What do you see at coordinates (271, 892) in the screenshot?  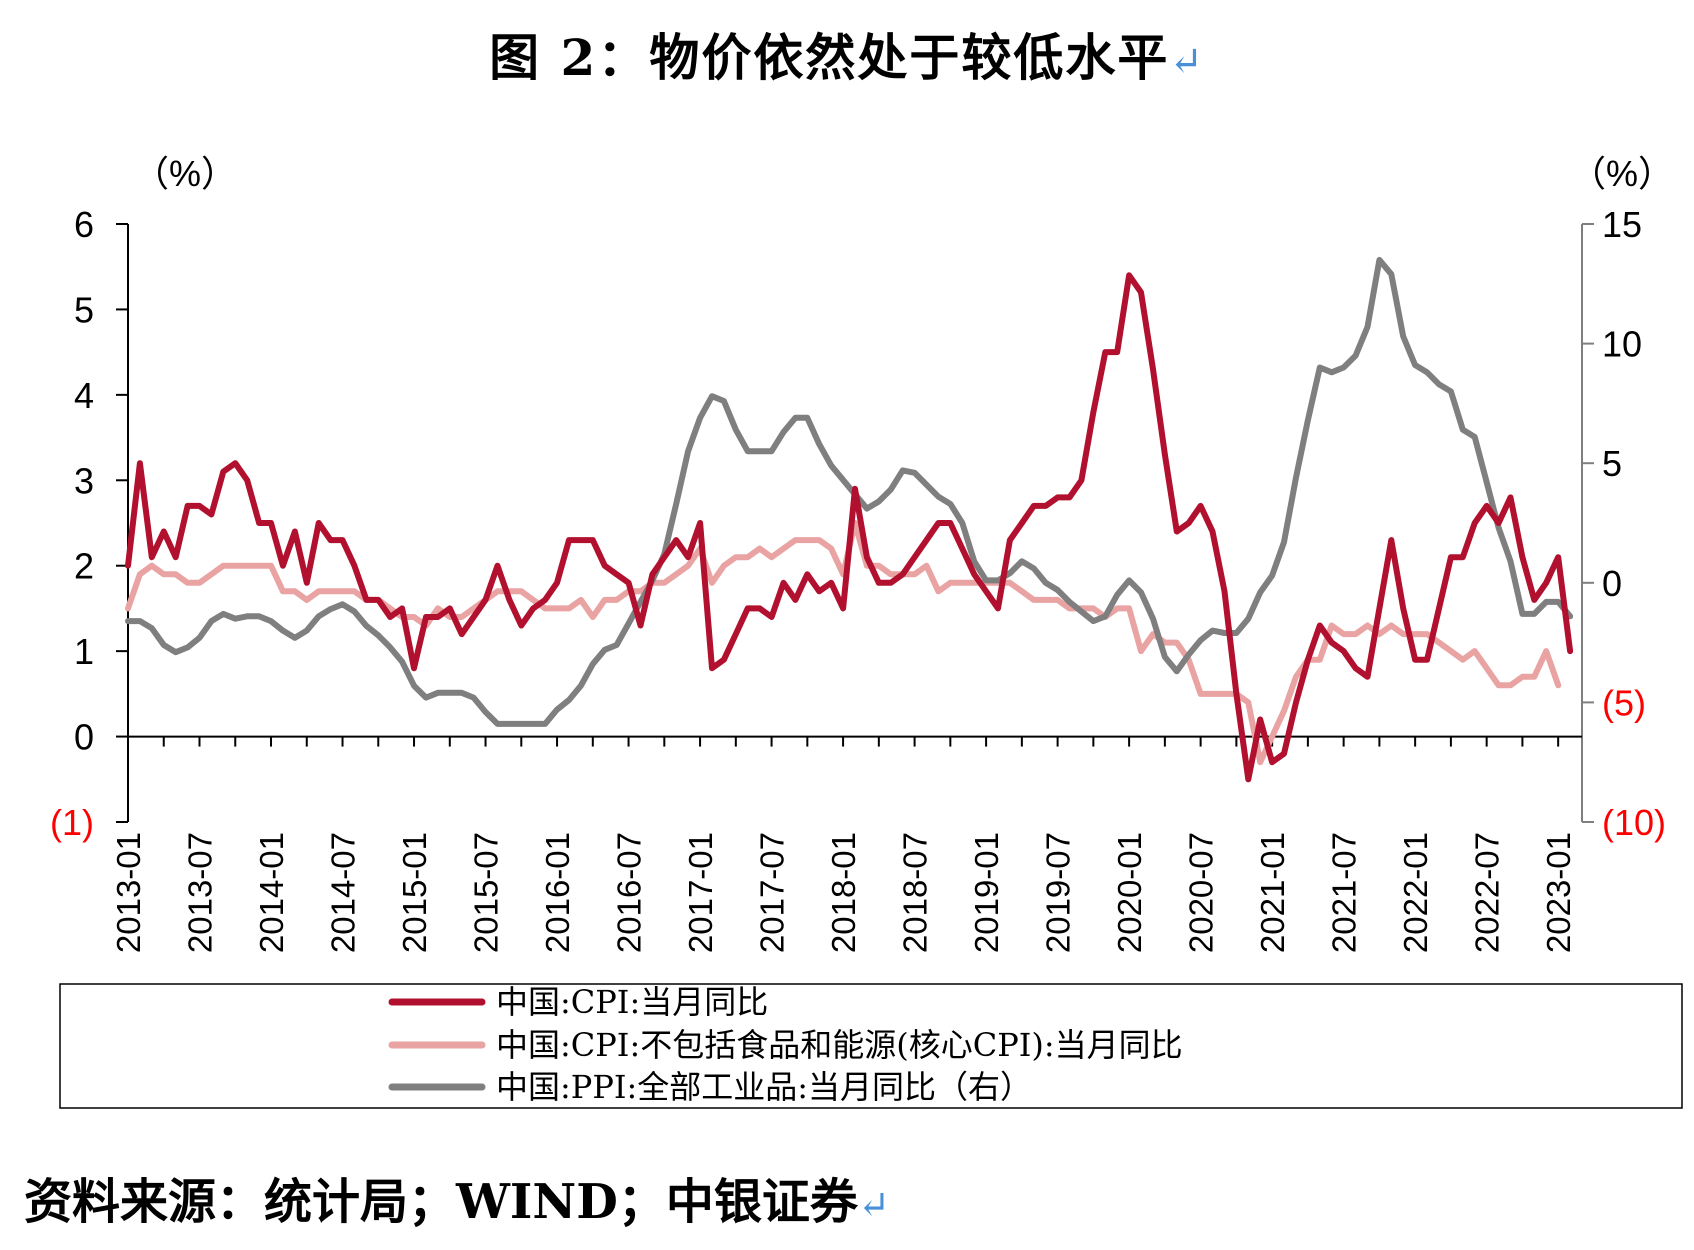 I see `x-tick-label: 2014-01` at bounding box center [271, 892].